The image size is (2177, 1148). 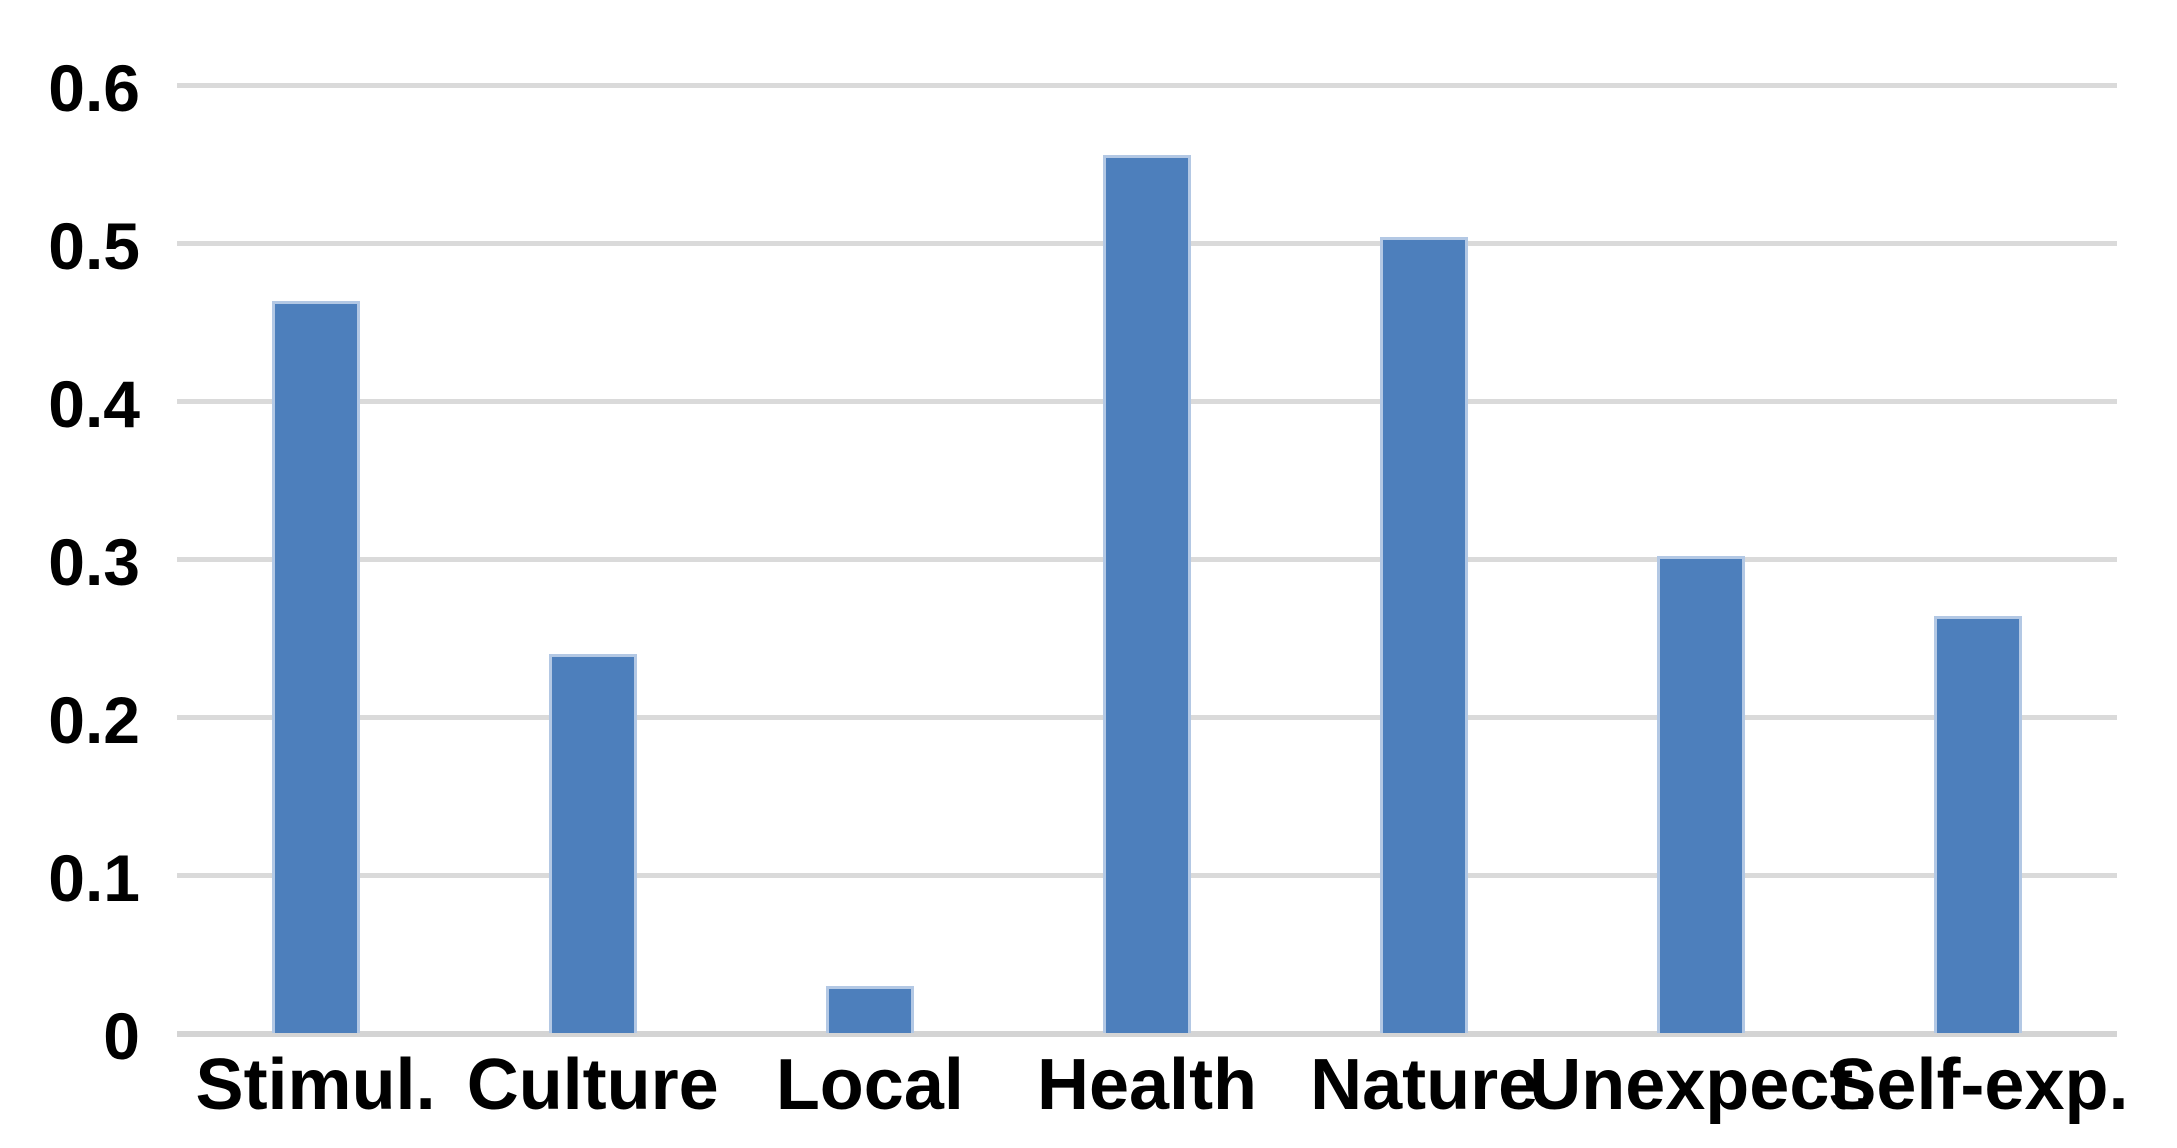 I want to click on x-category-label-local: Local, so click(x=869, y=1085).